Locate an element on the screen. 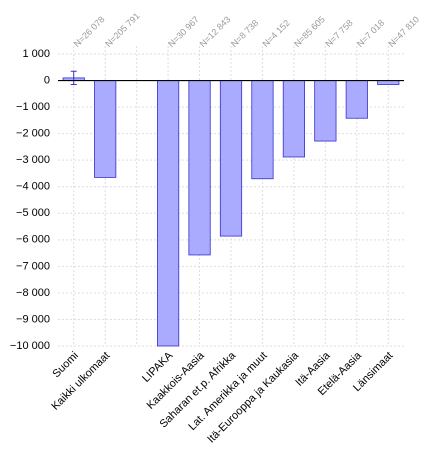  count-label: N=85 605 is located at coordinates (309, 31).